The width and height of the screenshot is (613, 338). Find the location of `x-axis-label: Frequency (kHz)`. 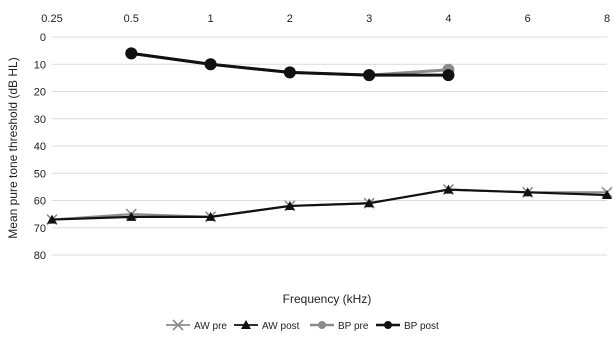

x-axis-label: Frequency (kHz) is located at coordinates (327, 299).